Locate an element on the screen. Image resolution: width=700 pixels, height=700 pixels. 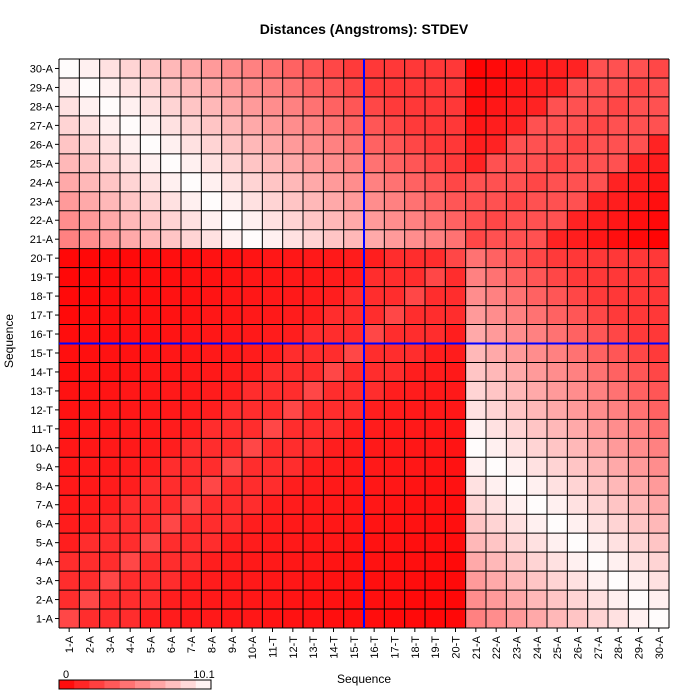
heatmap-cell-15-T-6-A is located at coordinates (171, 353).